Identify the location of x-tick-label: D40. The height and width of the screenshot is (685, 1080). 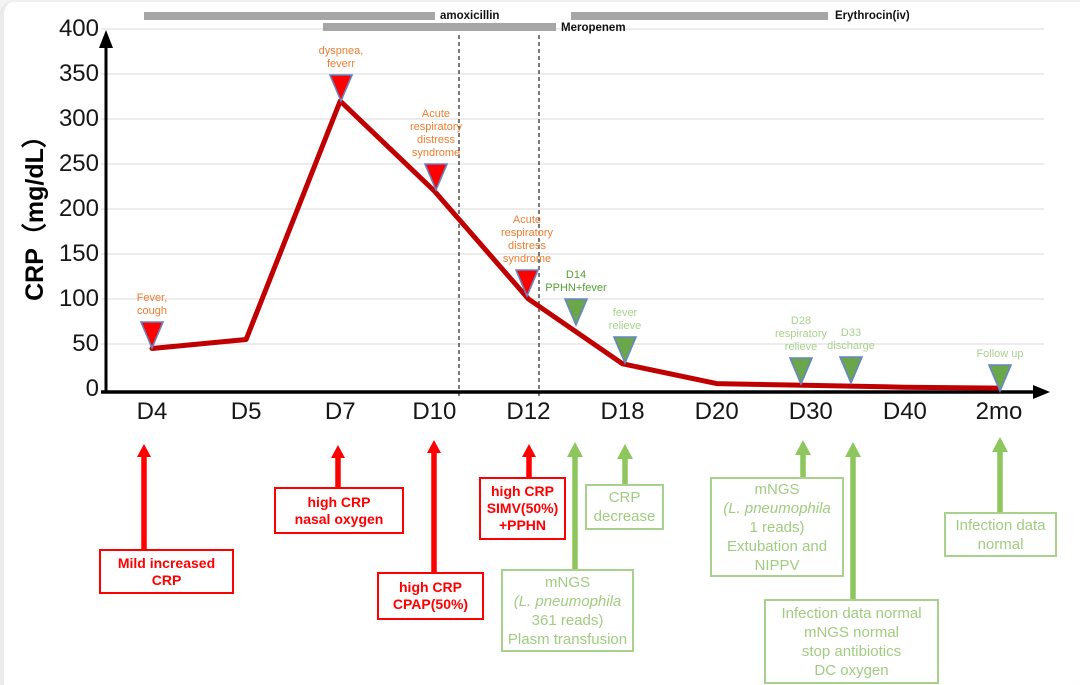
(904, 411).